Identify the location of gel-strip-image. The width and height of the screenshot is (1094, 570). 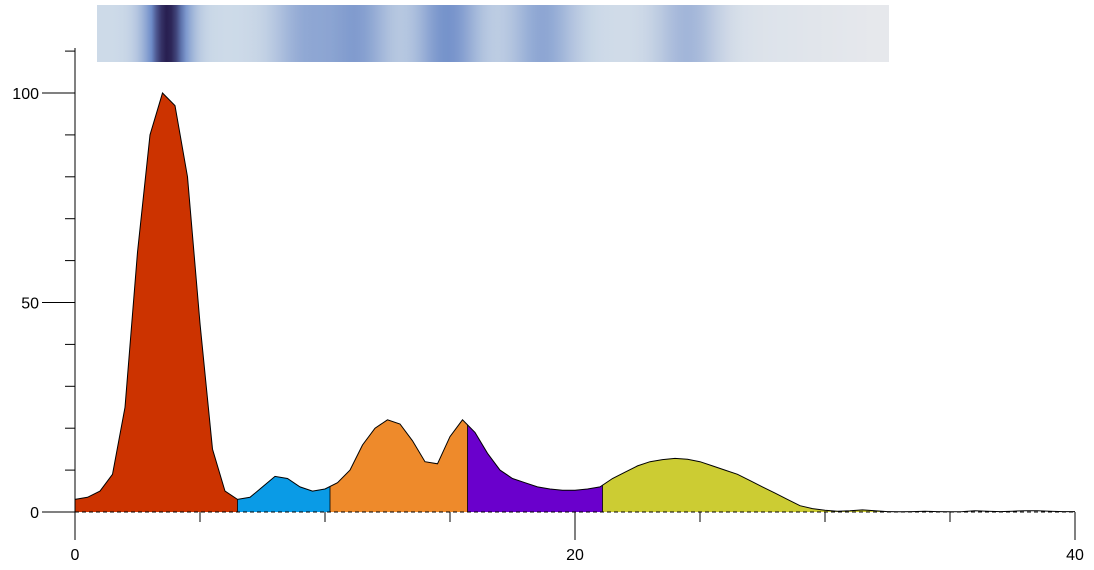
(493, 33).